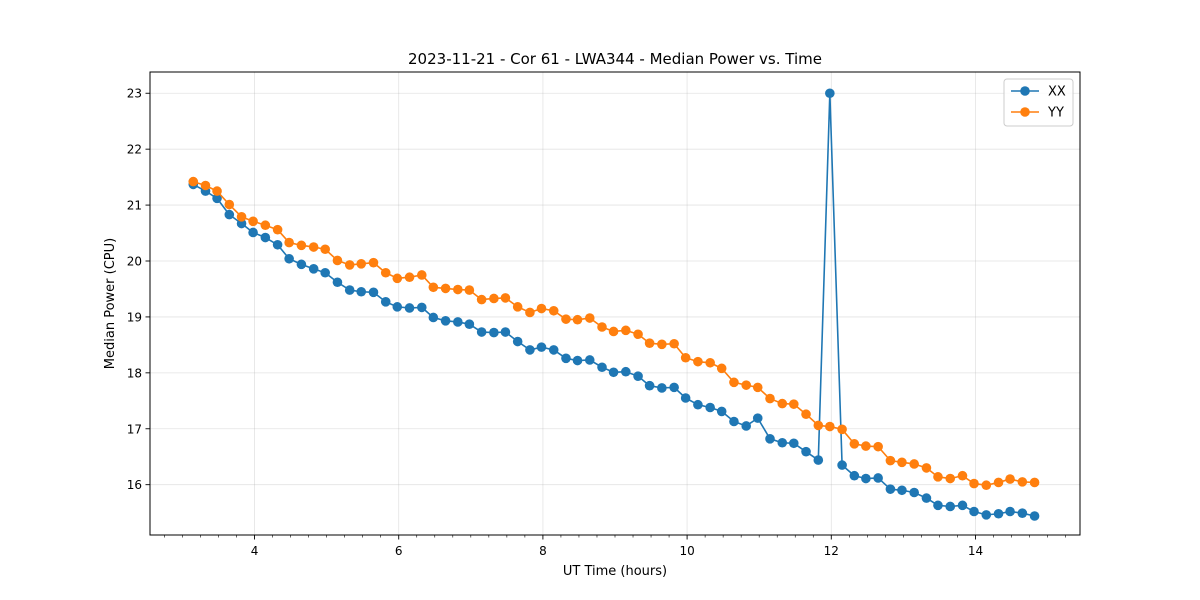 The width and height of the screenshot is (1200, 600). What do you see at coordinates (134, 206) in the screenshot?
I see `y-tick-label: 21` at bounding box center [134, 206].